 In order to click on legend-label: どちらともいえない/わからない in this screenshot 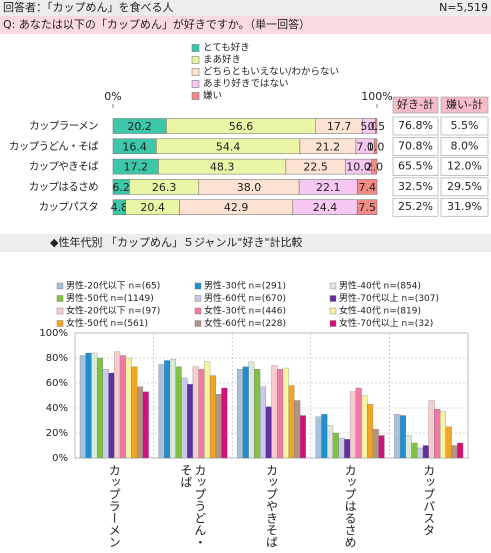, I will do `click(271, 72)`.